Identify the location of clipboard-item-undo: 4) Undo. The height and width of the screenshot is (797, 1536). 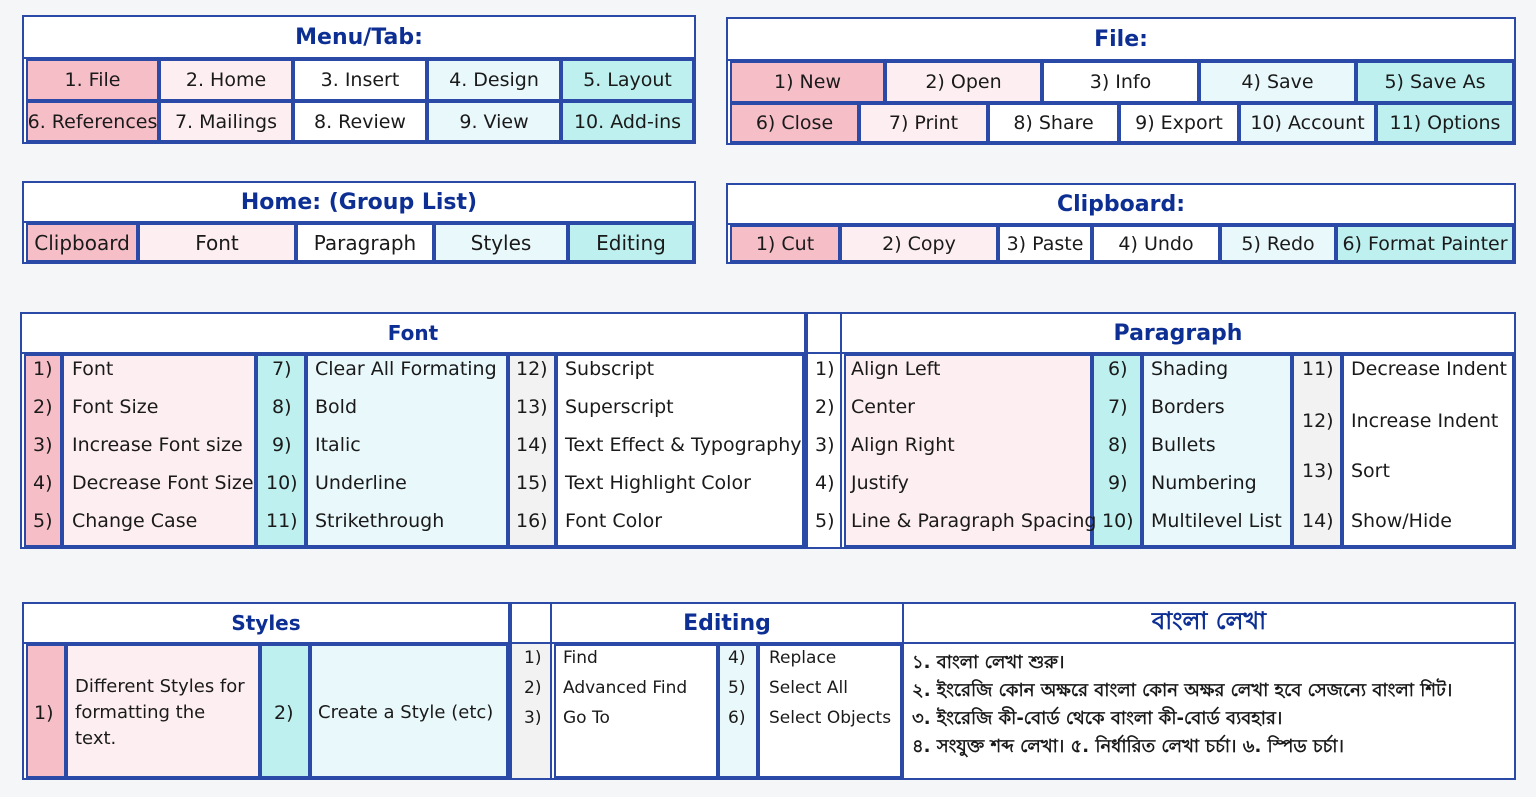
(1156, 243).